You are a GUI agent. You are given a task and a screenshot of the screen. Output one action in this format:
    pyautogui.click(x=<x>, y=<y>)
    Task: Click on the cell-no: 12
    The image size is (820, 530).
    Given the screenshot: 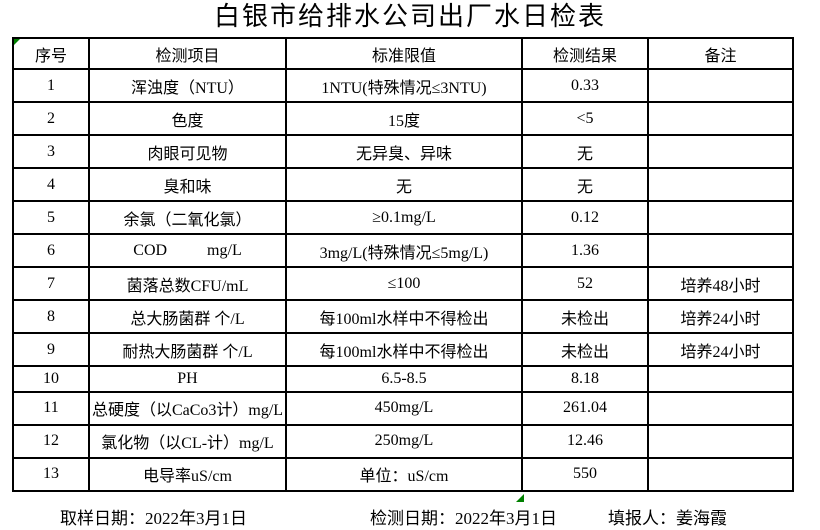 What is the action you would take?
    pyautogui.click(x=51, y=441)
    